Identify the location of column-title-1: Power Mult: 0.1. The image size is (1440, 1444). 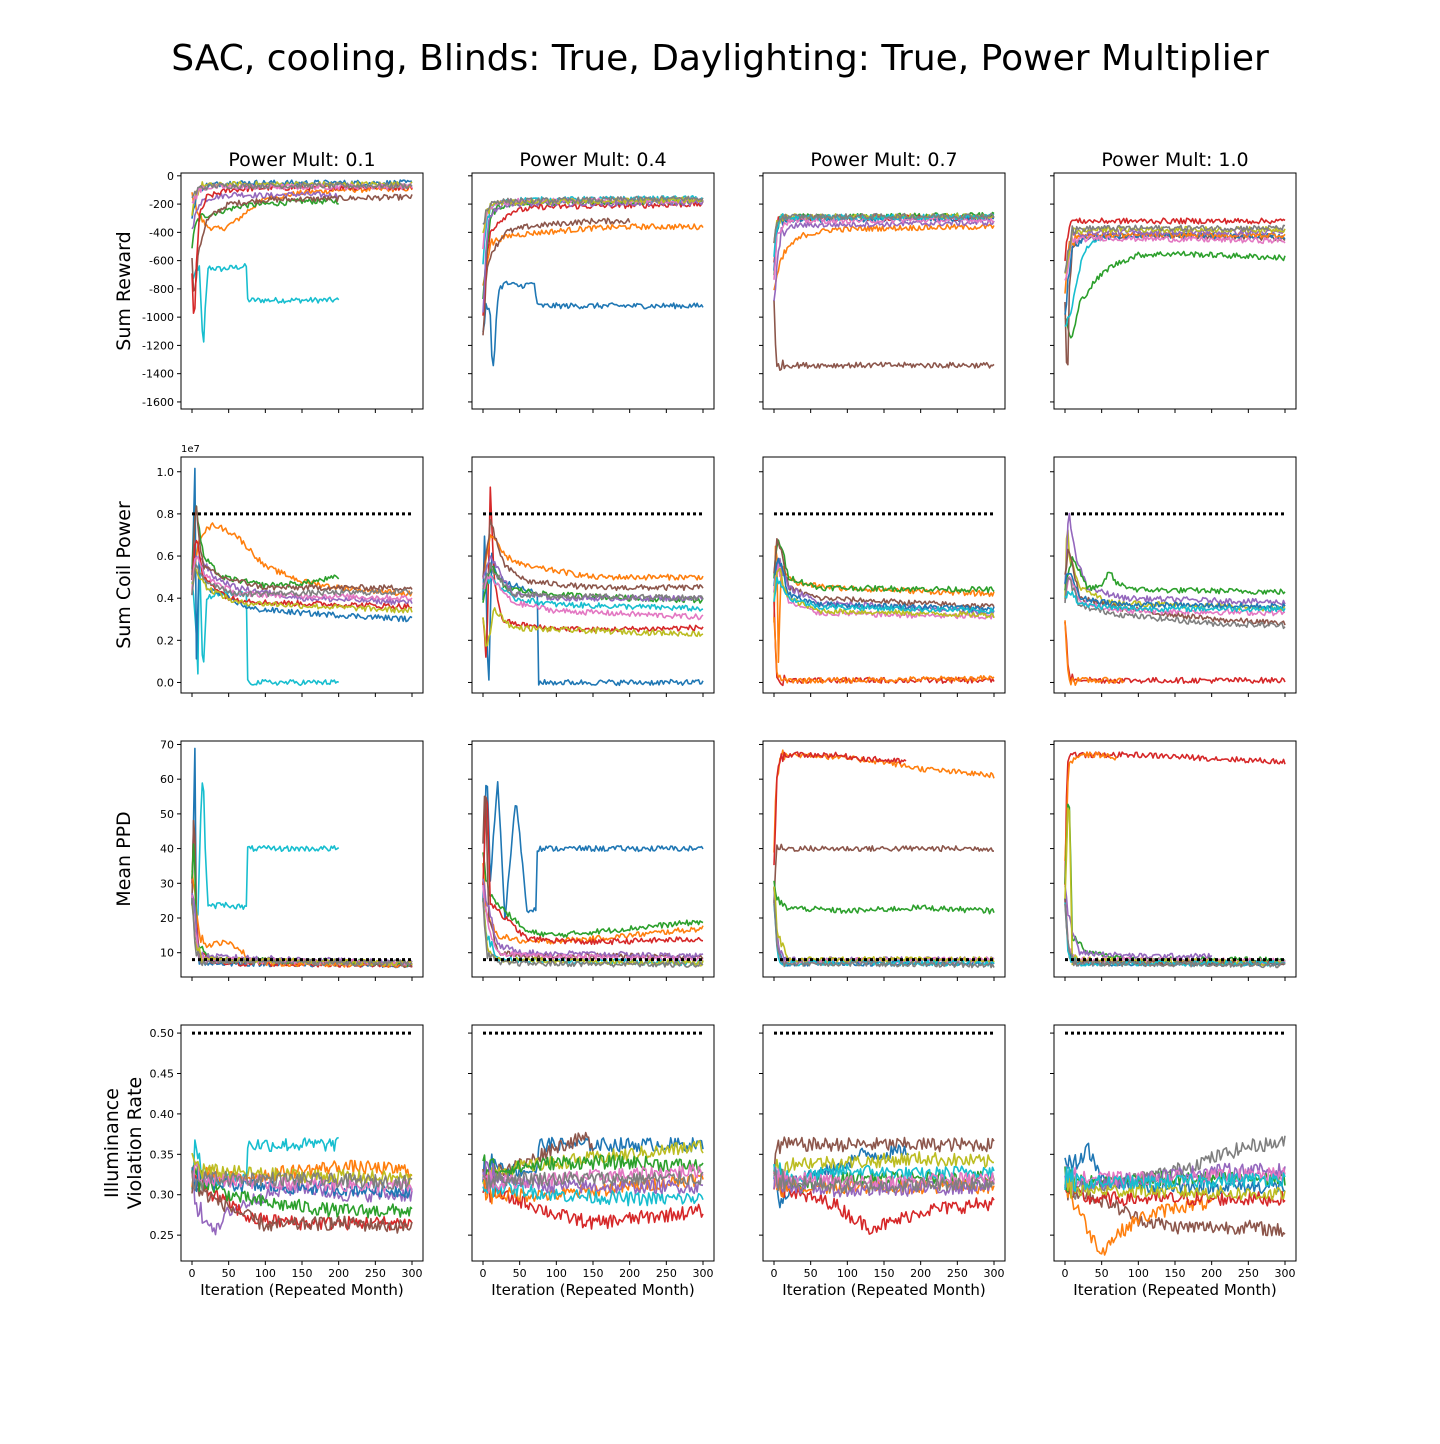
(301, 160).